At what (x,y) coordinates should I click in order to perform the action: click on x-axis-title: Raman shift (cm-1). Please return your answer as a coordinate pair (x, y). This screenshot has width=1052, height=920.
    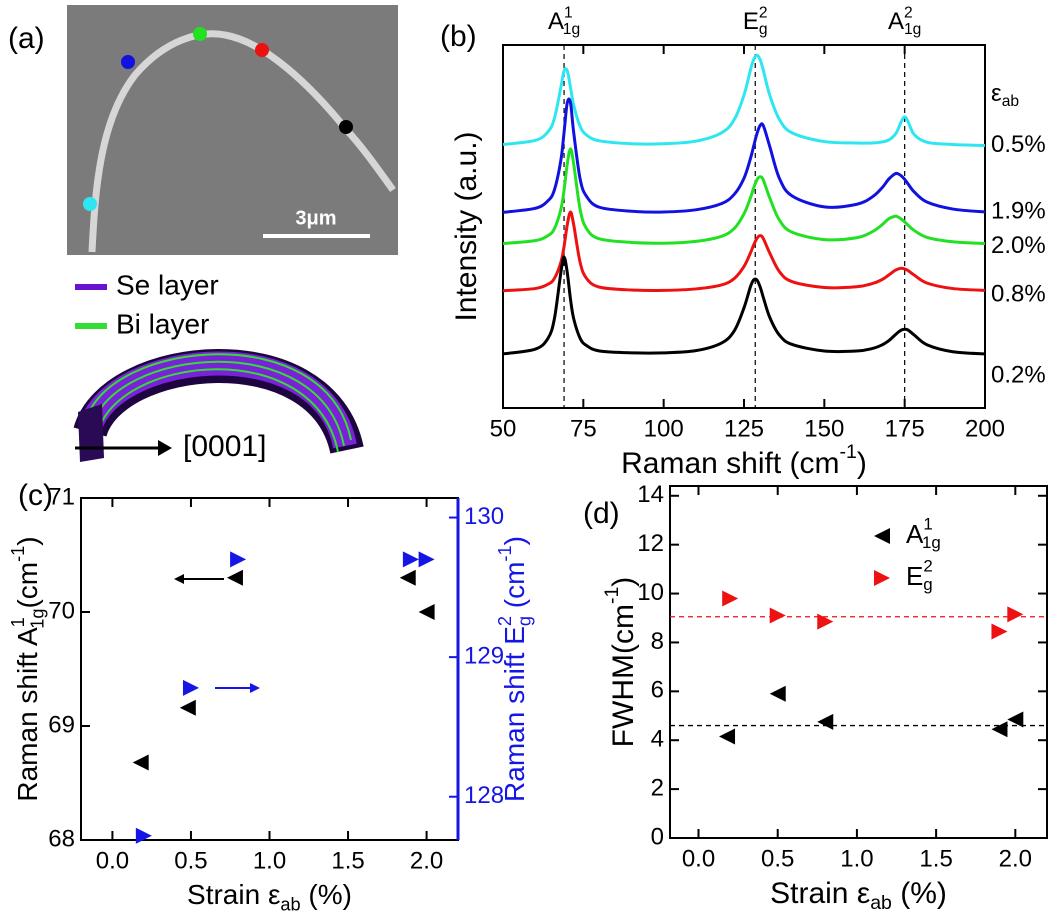
    Looking at the image, I should click on (744, 460).